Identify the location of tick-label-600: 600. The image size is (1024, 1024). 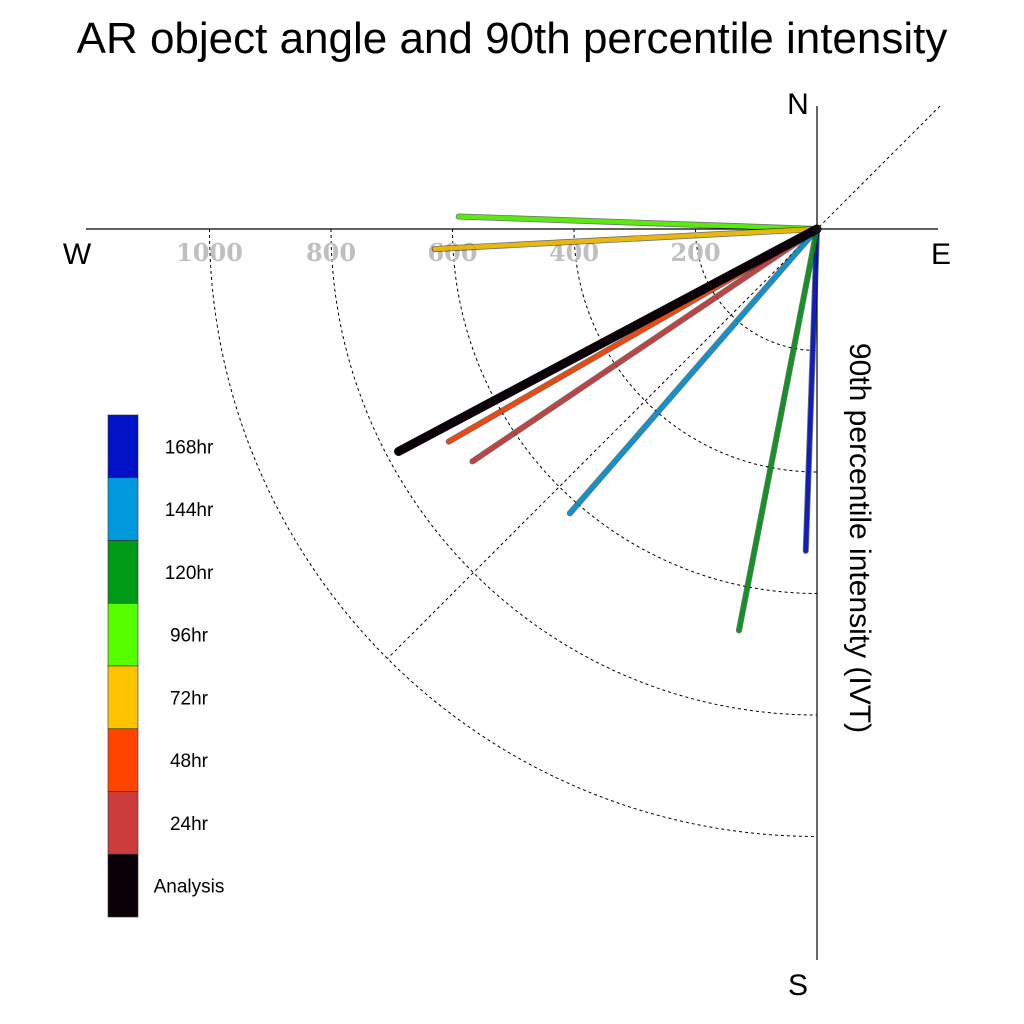
(452, 252).